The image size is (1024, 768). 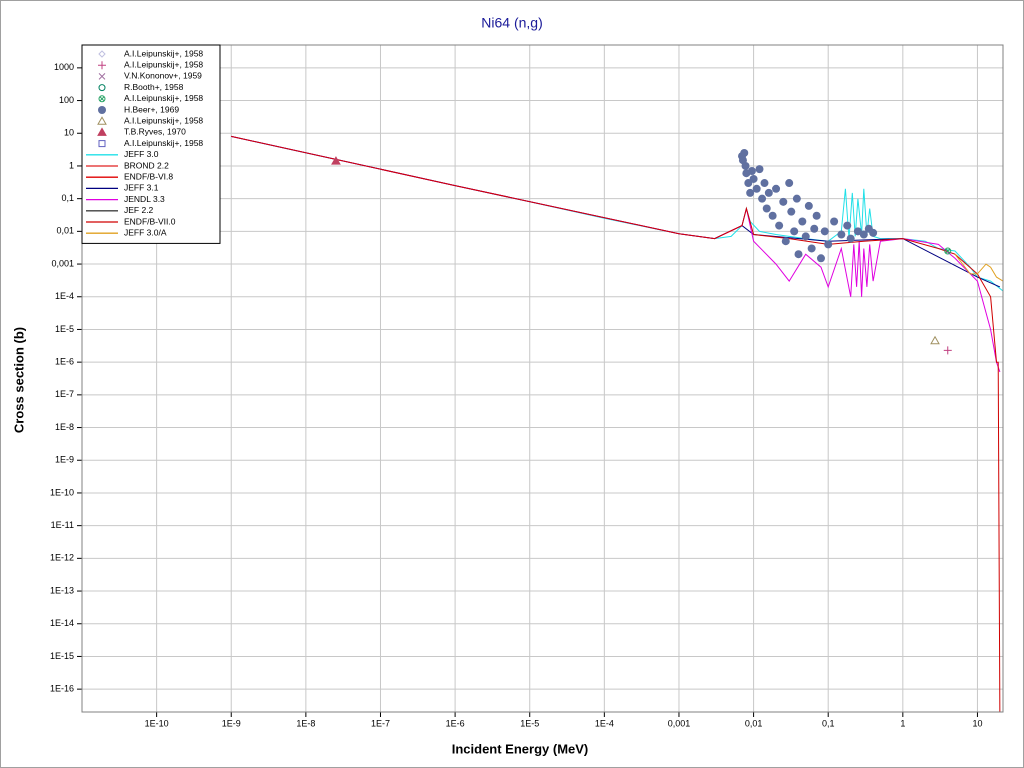 I want to click on legend-label: JEFF 3.0/A, so click(x=145, y=232).